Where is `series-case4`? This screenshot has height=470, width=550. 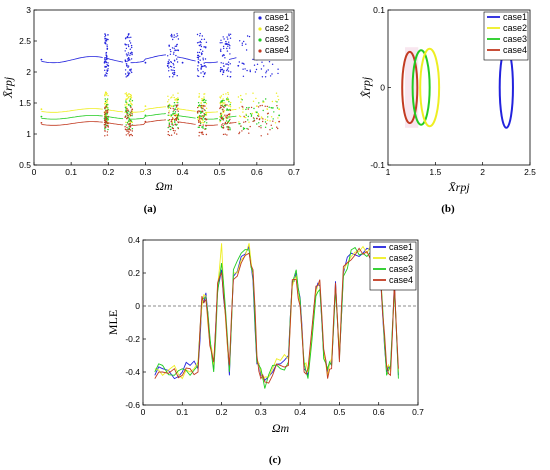
series-case4 is located at coordinates (161, 120).